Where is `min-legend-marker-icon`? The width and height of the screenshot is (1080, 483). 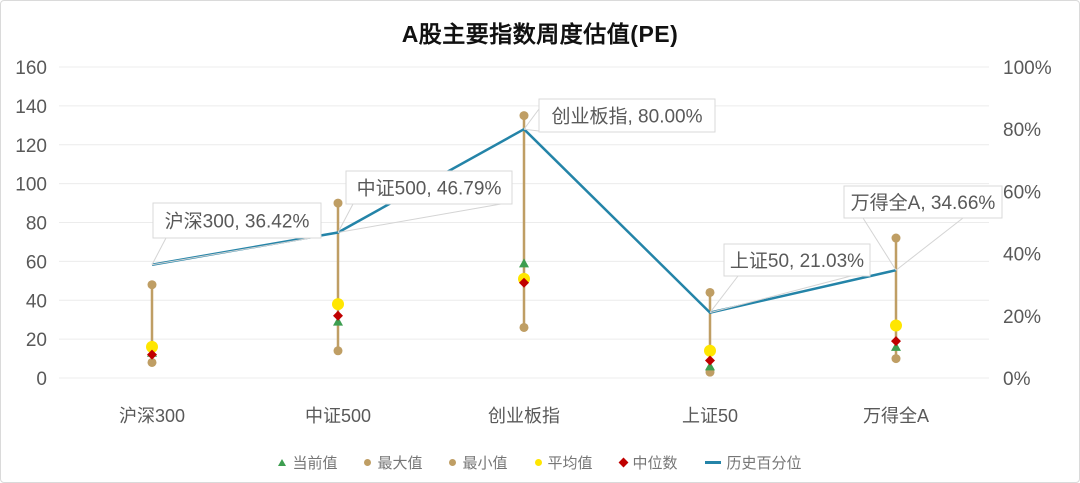
min-legend-marker-icon is located at coordinates (453, 462).